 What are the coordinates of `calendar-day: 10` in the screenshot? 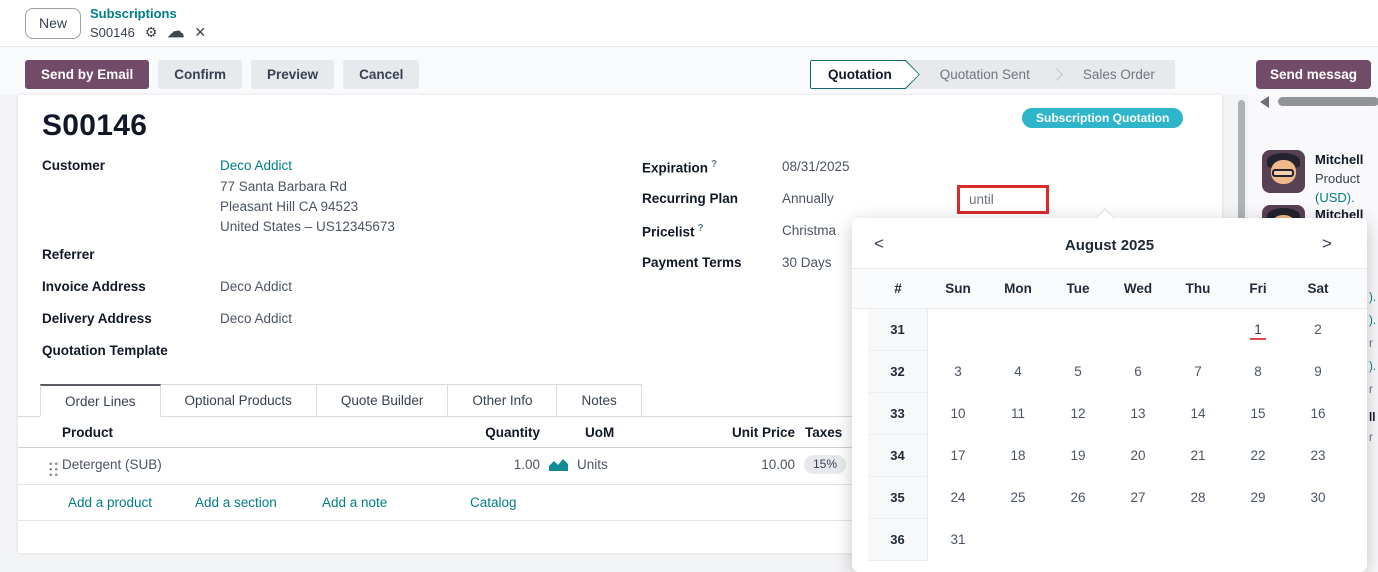 It's located at (958, 413).